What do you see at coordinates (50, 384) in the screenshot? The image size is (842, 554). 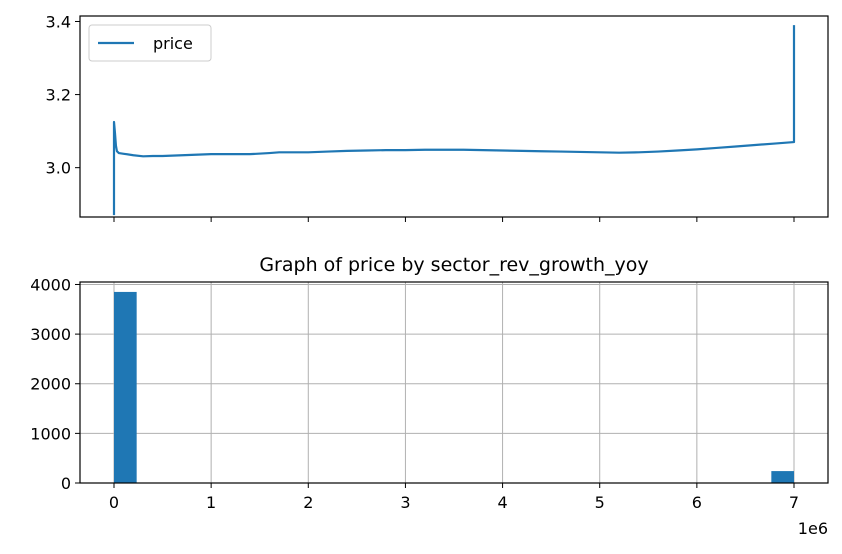 I see `y-tick-label: 2000` at bounding box center [50, 384].